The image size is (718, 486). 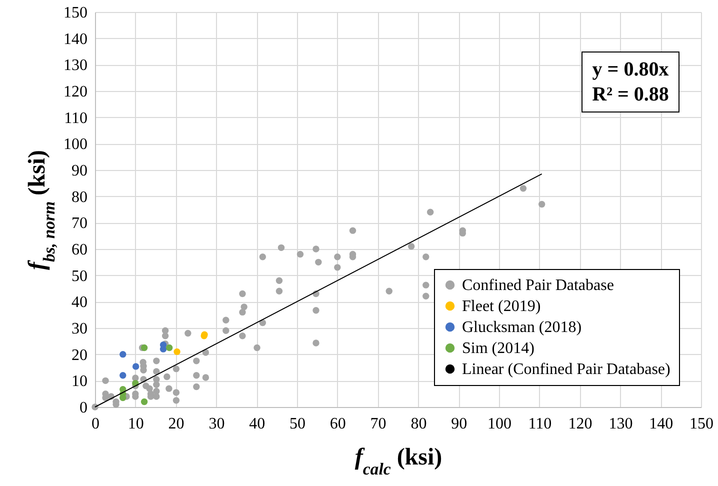 I want to click on x-tick-label: 40, so click(x=257, y=424).